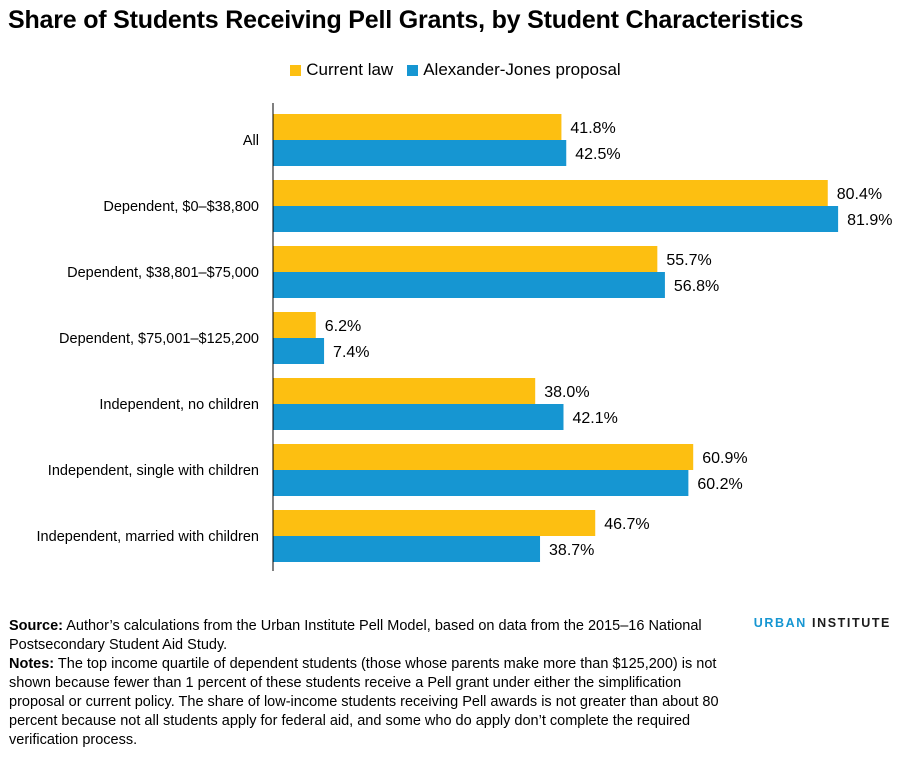 The height and width of the screenshot is (763, 911). I want to click on data-label: 42.5%, so click(597, 154).